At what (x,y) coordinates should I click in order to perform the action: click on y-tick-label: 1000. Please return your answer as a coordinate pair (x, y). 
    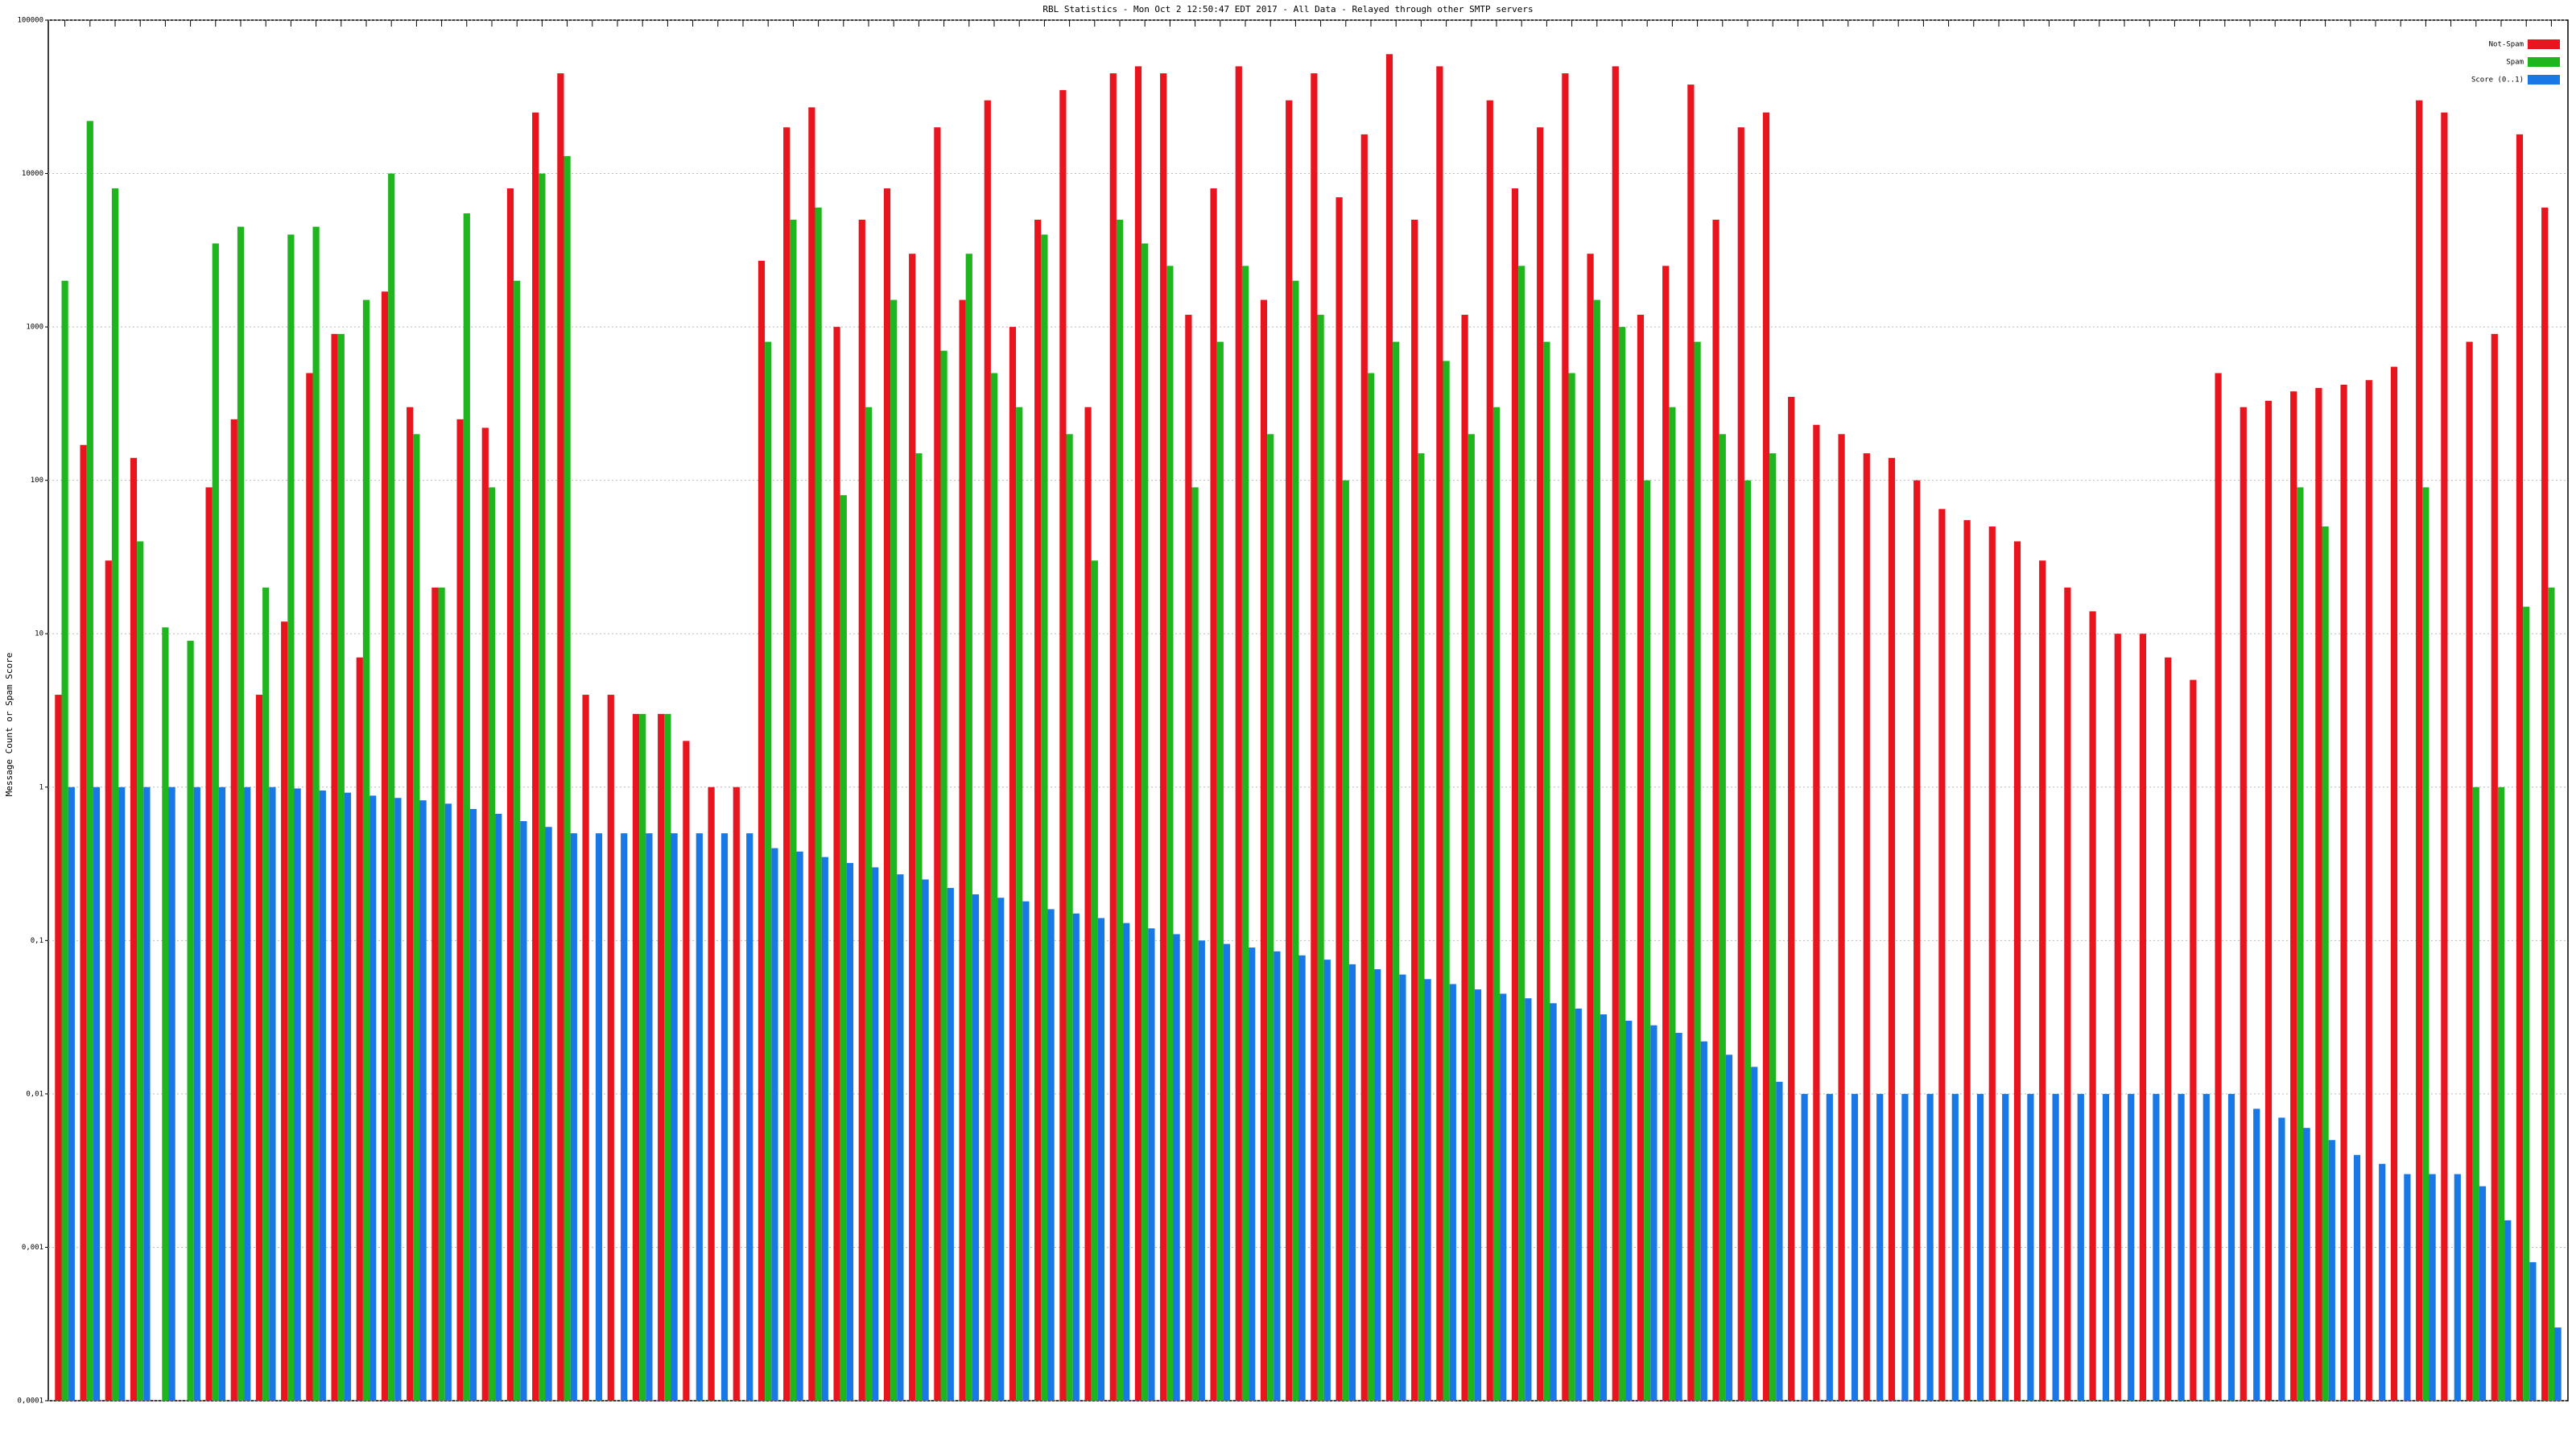
    Looking at the image, I should click on (34, 328).